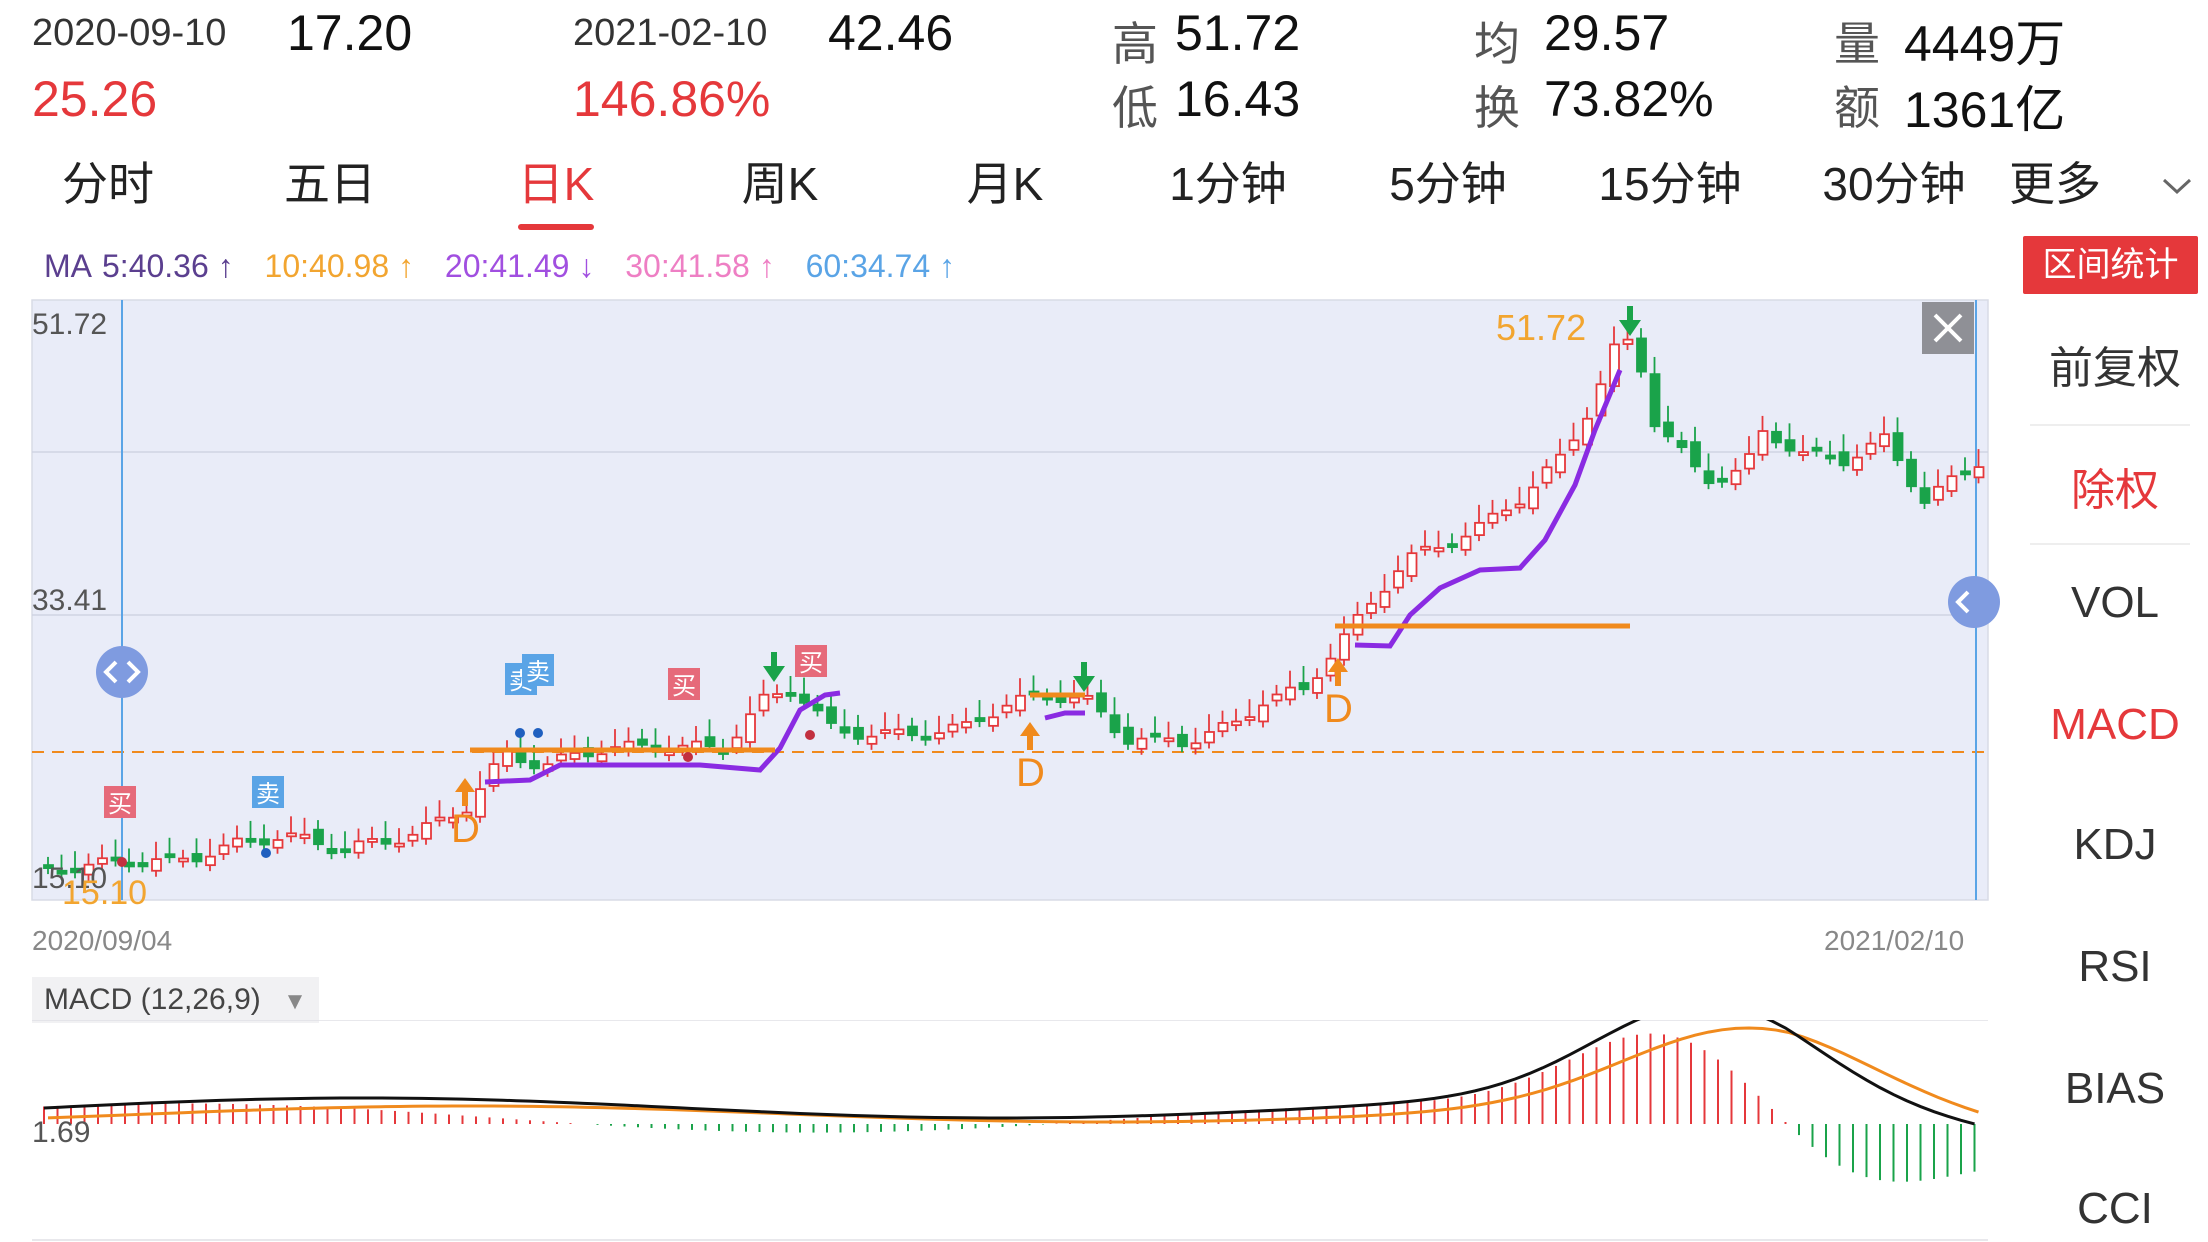 Image resolution: width=2208 pixels, height=1242 pixels. What do you see at coordinates (122, 672) in the screenshot?
I see `left-drag-handle-icon` at bounding box center [122, 672].